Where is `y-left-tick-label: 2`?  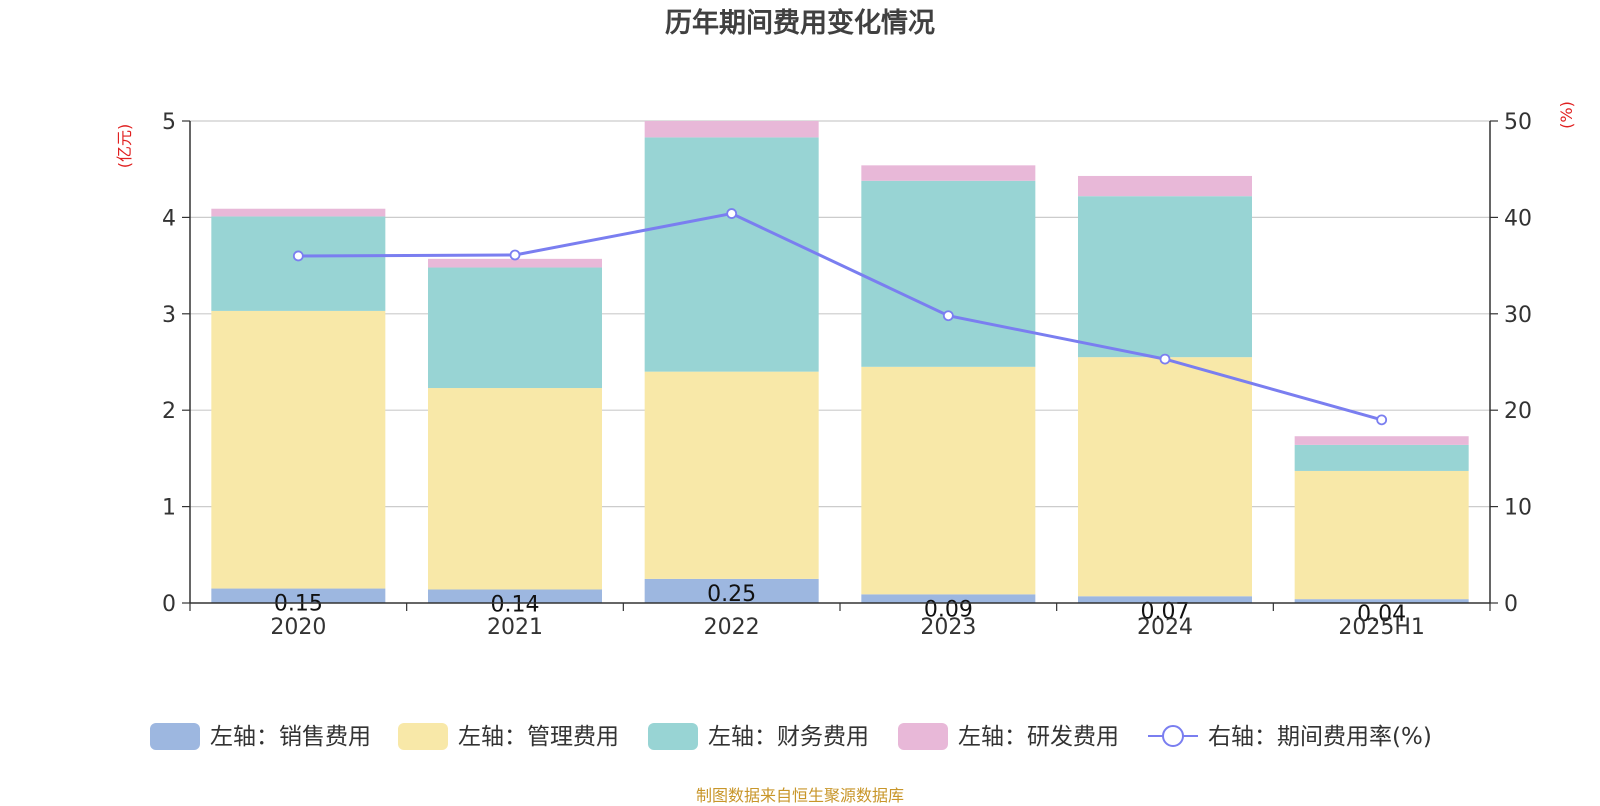
y-left-tick-label: 2 is located at coordinates (169, 411).